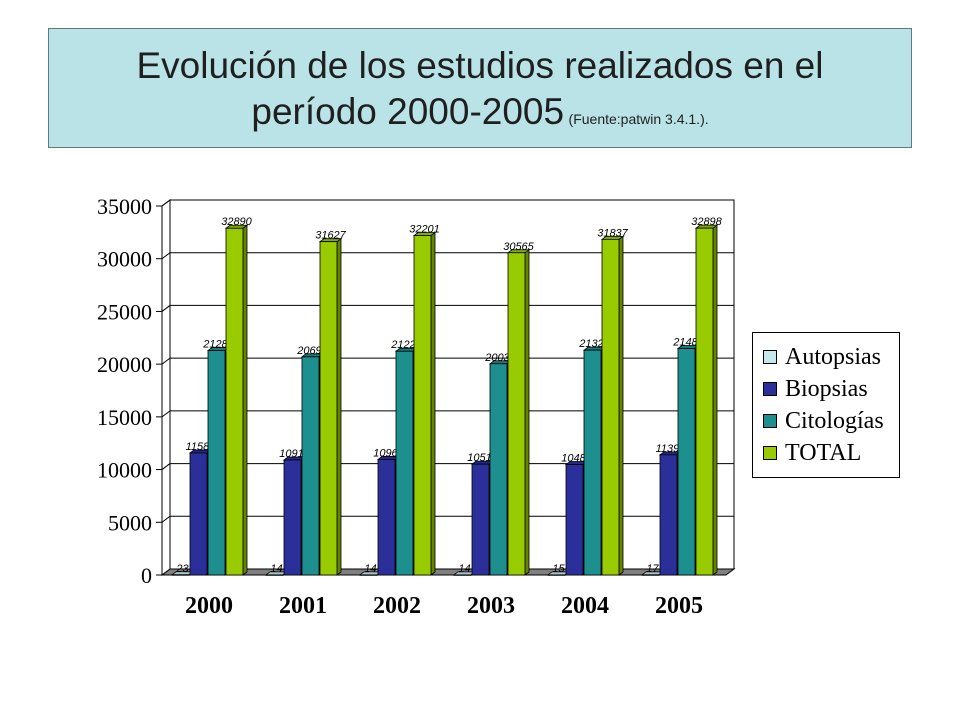 This screenshot has width=960, height=720. I want to click on chart-source: (Fuente:patwin 3.4.1.)., so click(638, 119).